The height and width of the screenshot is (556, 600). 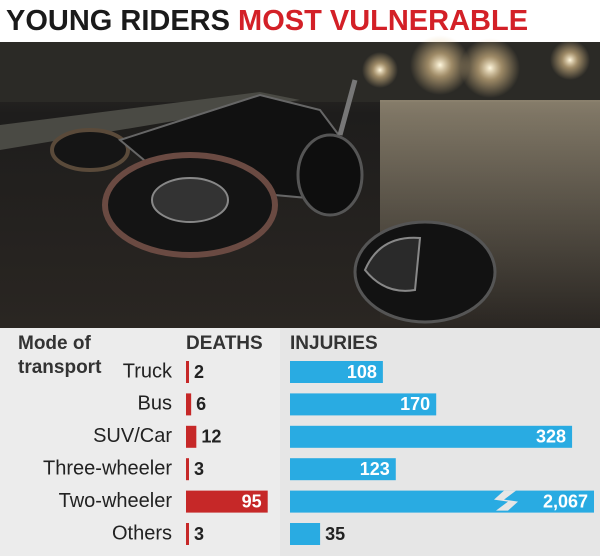 What do you see at coordinates (122, 21) in the screenshot?
I see `title-part: YOUNG RIDERS` at bounding box center [122, 21].